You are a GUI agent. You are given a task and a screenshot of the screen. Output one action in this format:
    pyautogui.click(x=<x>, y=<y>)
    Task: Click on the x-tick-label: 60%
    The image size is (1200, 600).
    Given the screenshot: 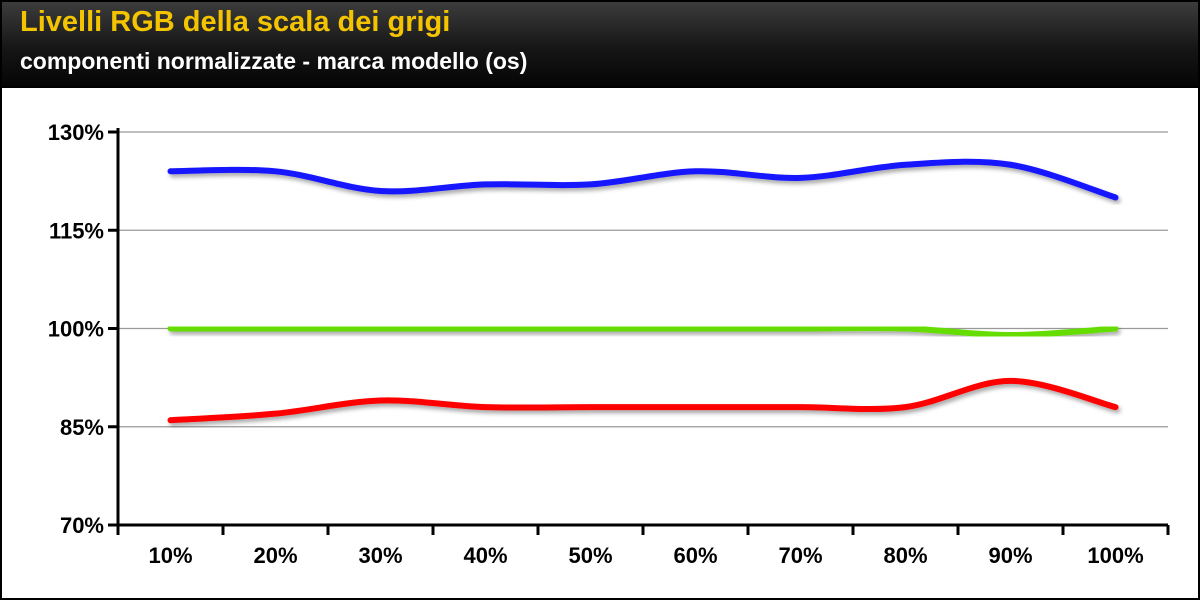 What is the action you would take?
    pyautogui.click(x=695, y=555)
    